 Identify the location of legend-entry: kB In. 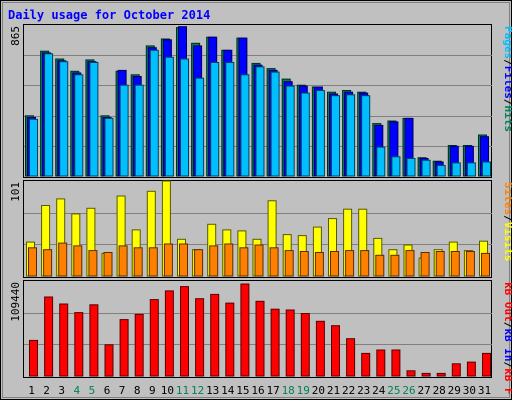
(507, 344).